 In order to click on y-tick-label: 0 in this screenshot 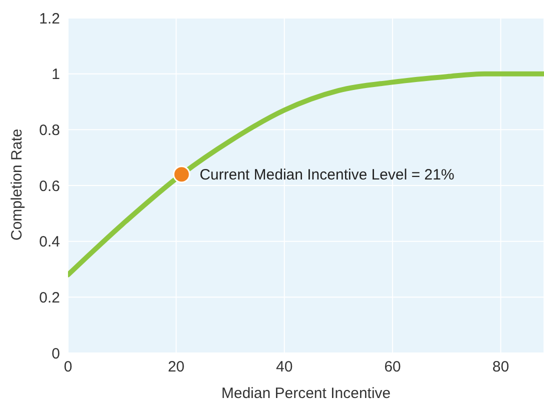, I will do `click(56, 353)`.